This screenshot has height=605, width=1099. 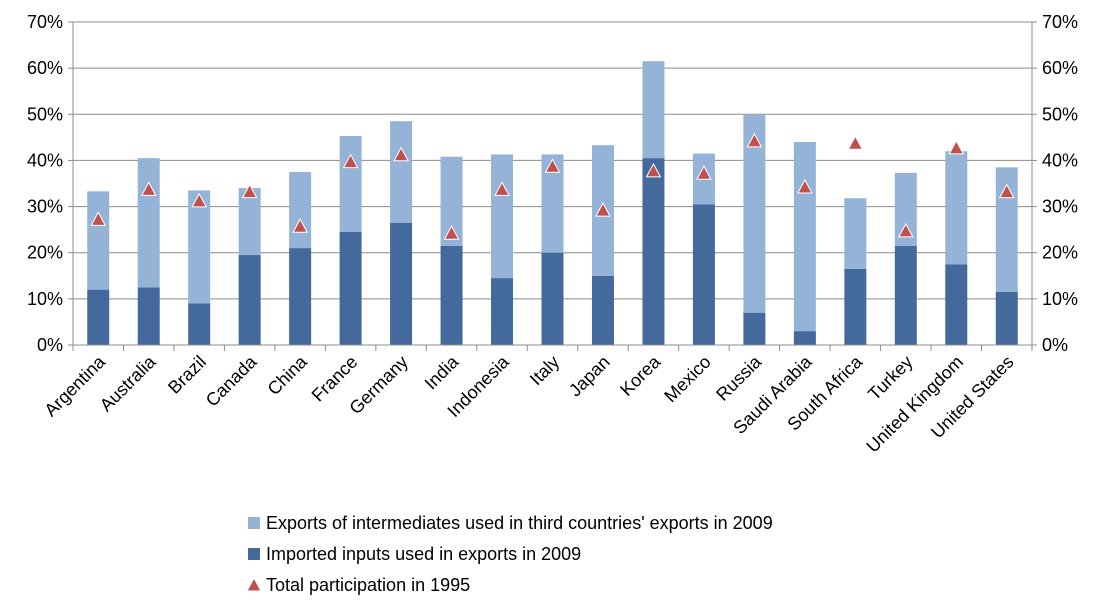 What do you see at coordinates (45, 114) in the screenshot?
I see `y-tick-label-left: 50%` at bounding box center [45, 114].